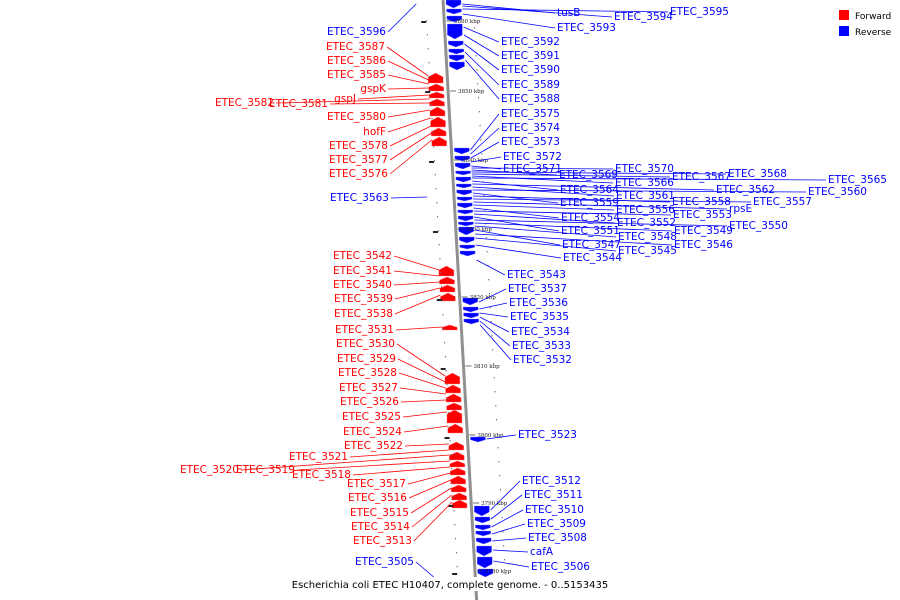 Image resolution: width=900 pixels, height=600 pixels. I want to click on legend-reverse-swatch, so click(844, 31).